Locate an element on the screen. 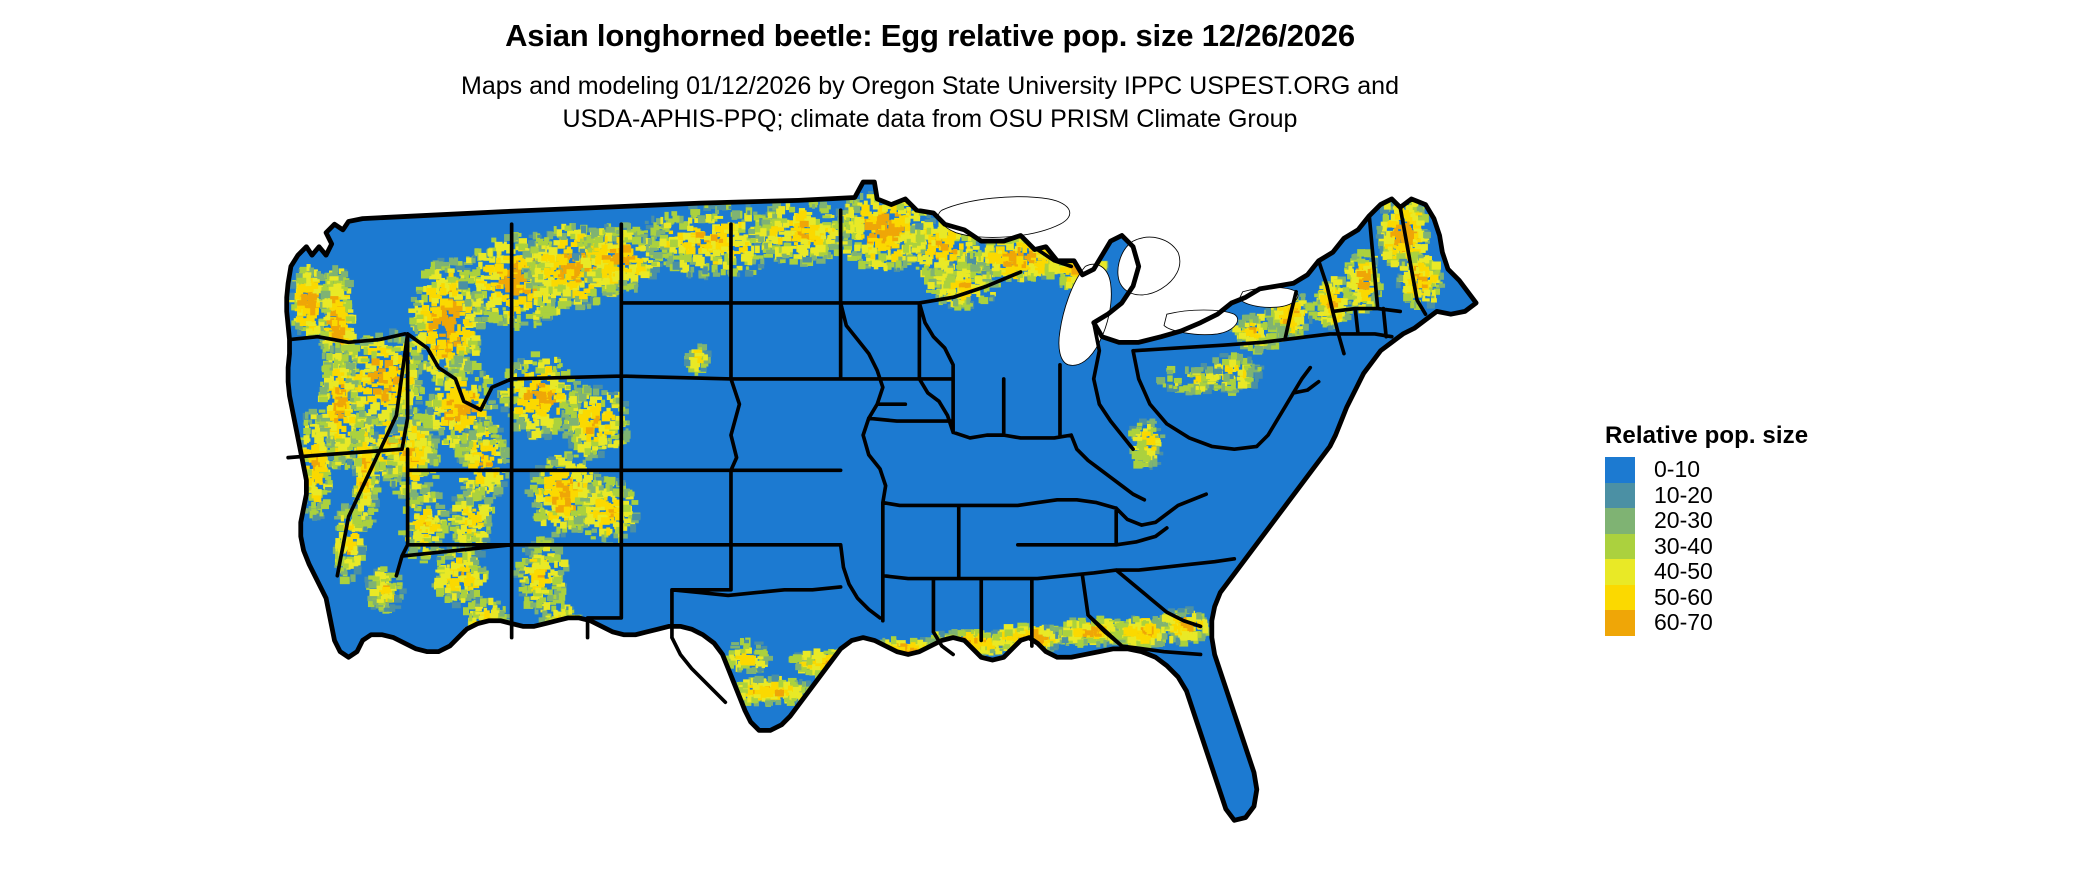  legend-label: 10-20 is located at coordinates (1683, 494).